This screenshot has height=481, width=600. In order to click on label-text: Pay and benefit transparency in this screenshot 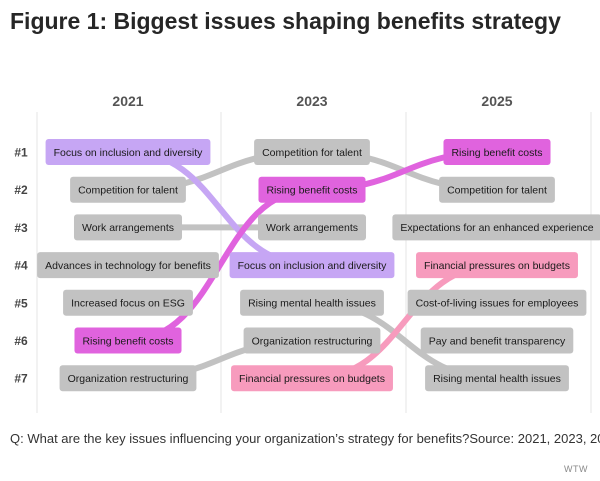, I will do `click(497, 341)`.